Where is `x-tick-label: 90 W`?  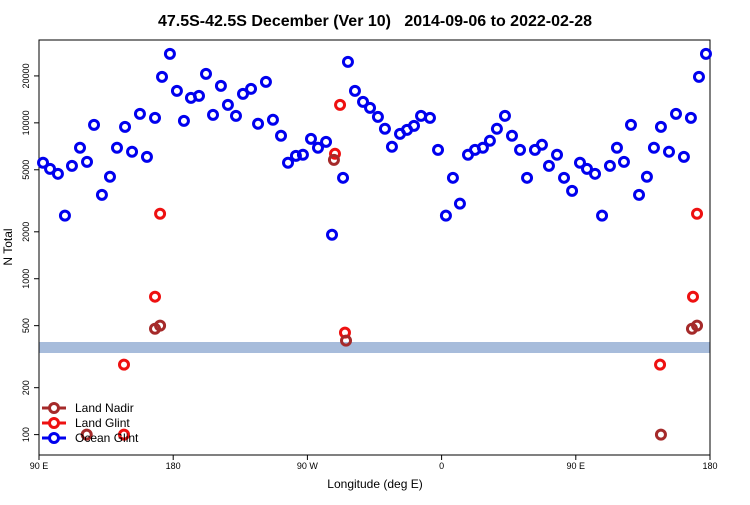
x-tick-label: 90 W is located at coordinates (308, 466).